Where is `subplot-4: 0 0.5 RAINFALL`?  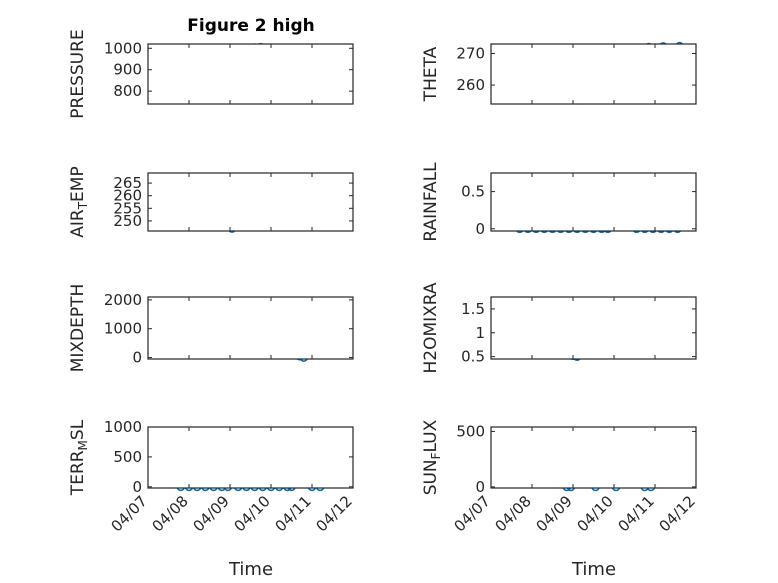
subplot-4: 0 0.5 RAINFALL is located at coordinates (559, 202).